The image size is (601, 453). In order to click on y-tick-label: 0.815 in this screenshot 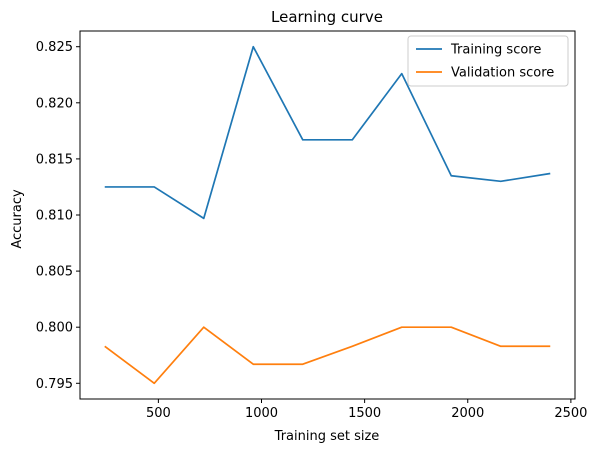, I will do `click(54, 159)`.